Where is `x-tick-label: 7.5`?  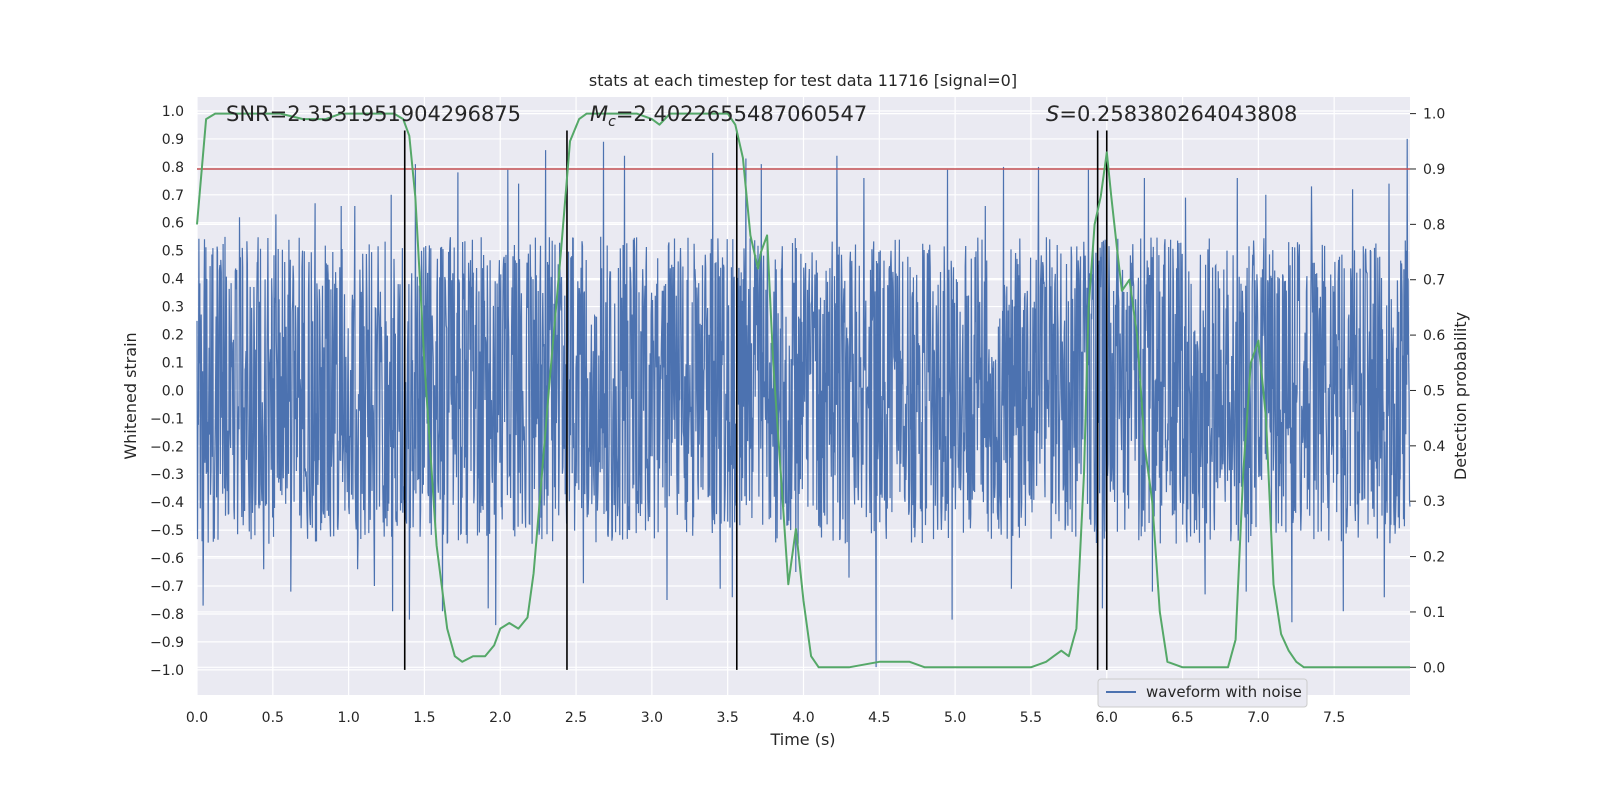 x-tick-label: 7.5 is located at coordinates (1334, 718).